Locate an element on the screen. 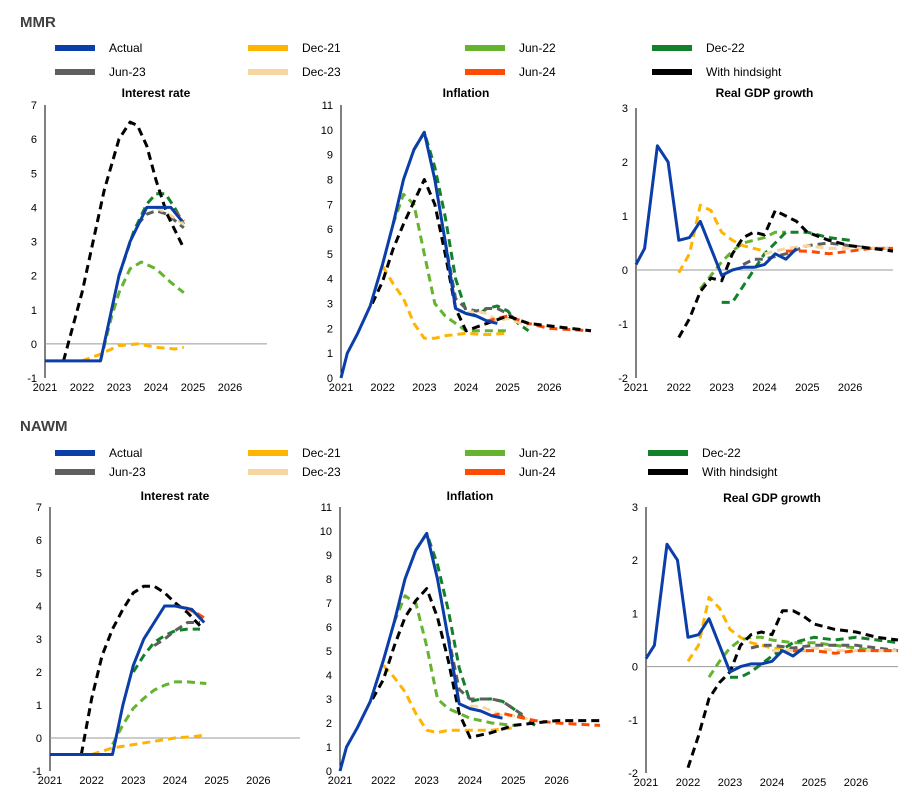 The height and width of the screenshot is (795, 912). y-tick-label: 9 is located at coordinates (329, 556).